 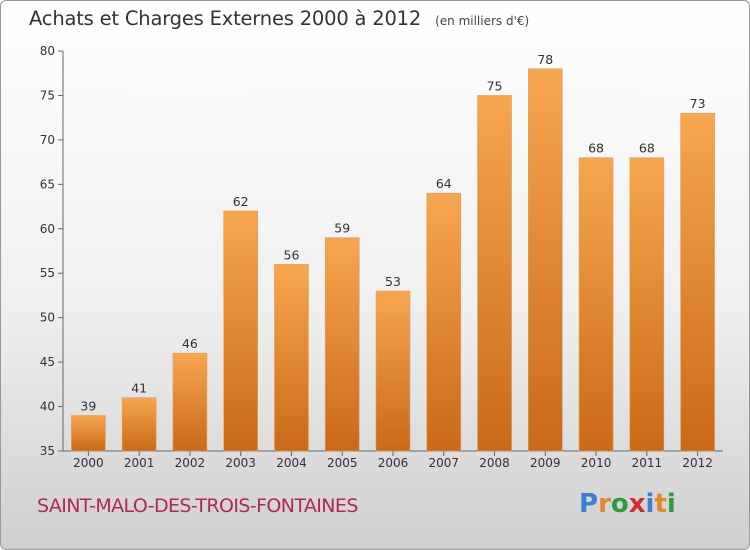 I want to click on x-tick-label: 2007, so click(x=443, y=463).